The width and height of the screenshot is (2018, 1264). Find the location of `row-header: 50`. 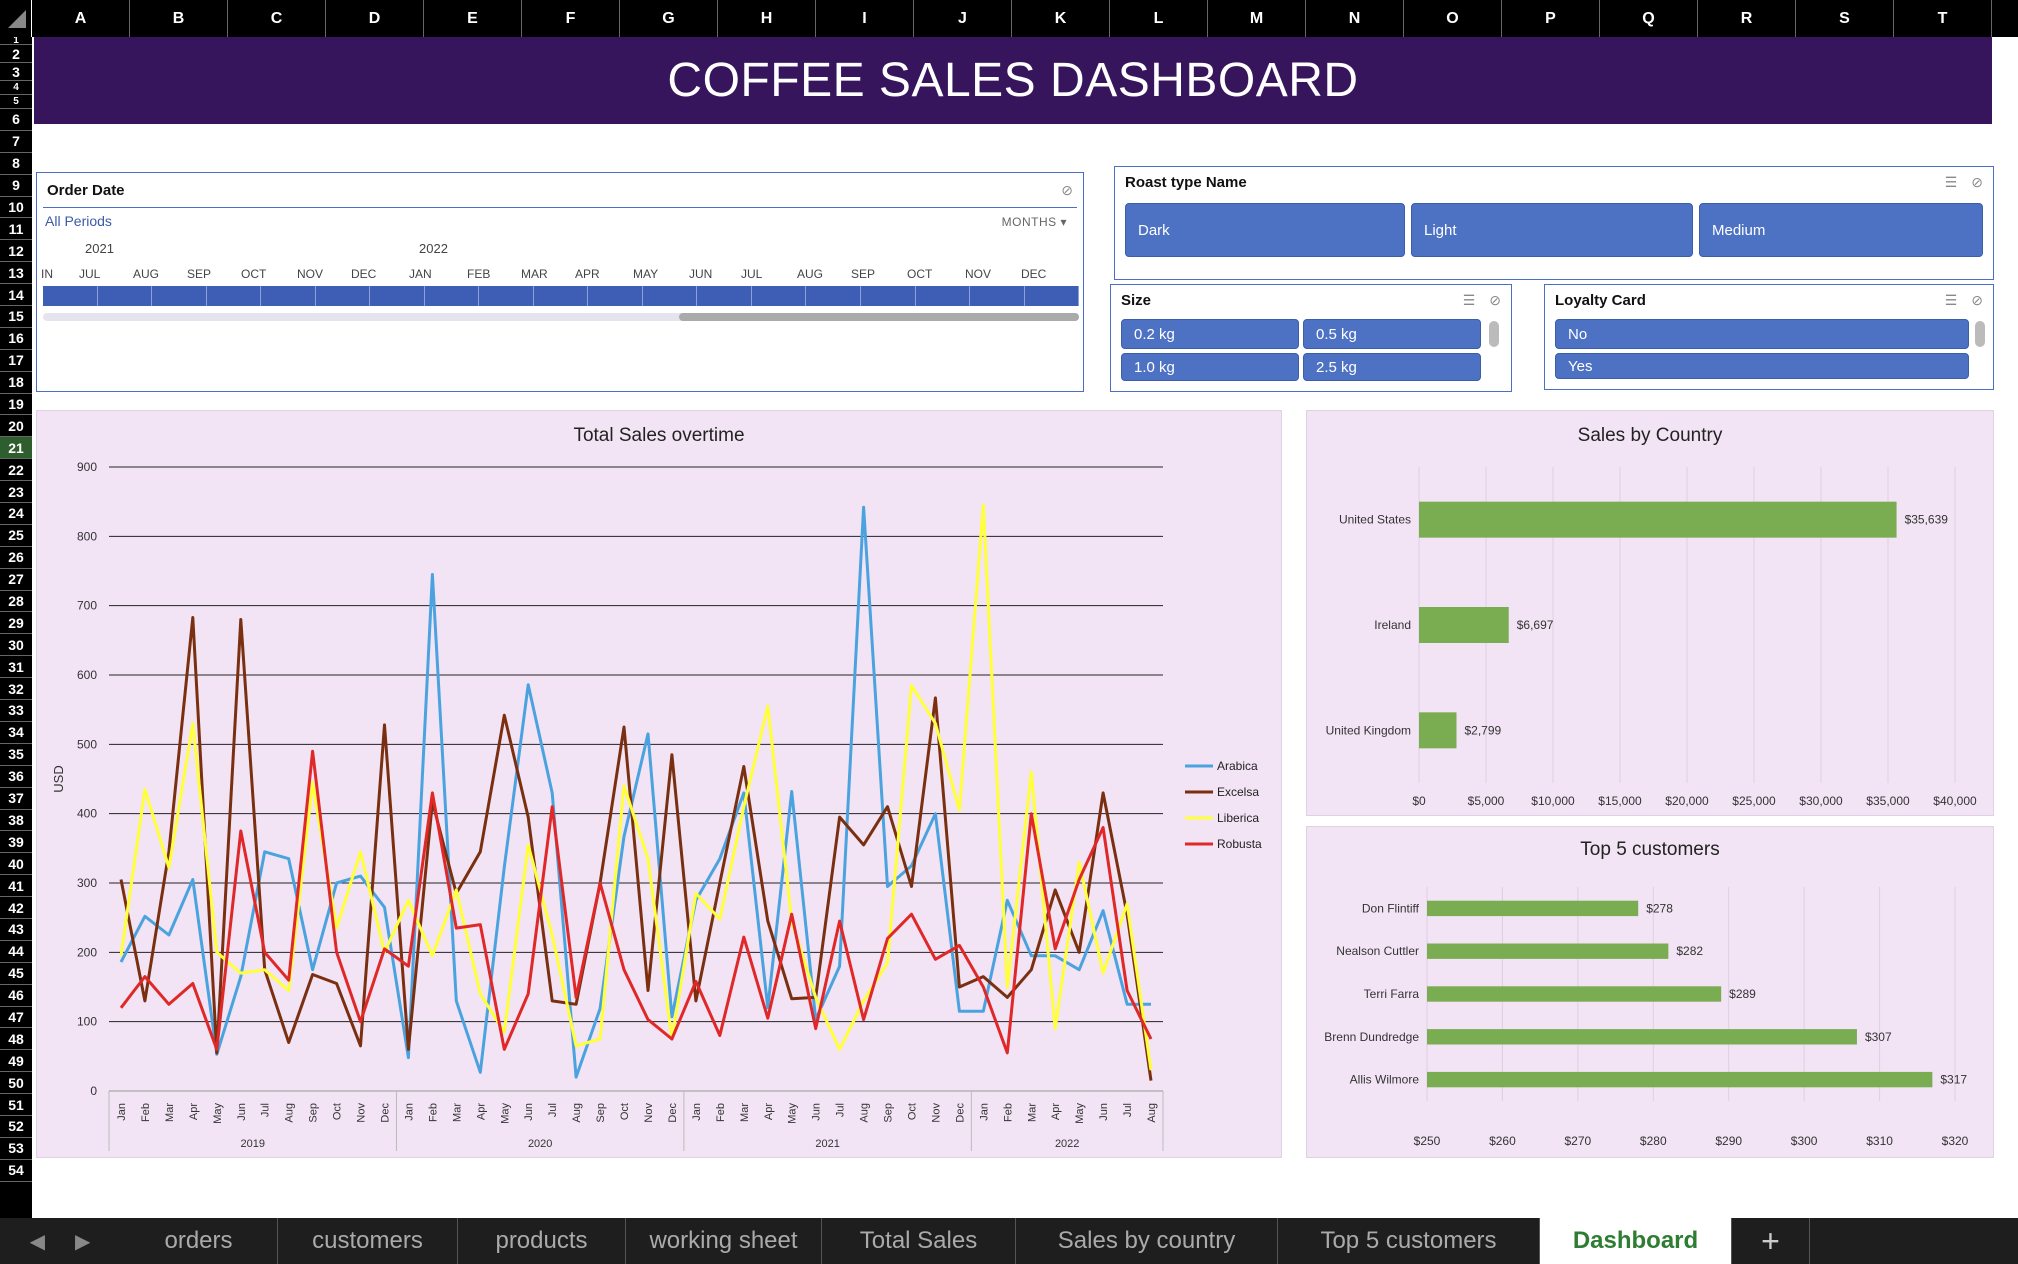

row-header: 50 is located at coordinates (16, 1083).